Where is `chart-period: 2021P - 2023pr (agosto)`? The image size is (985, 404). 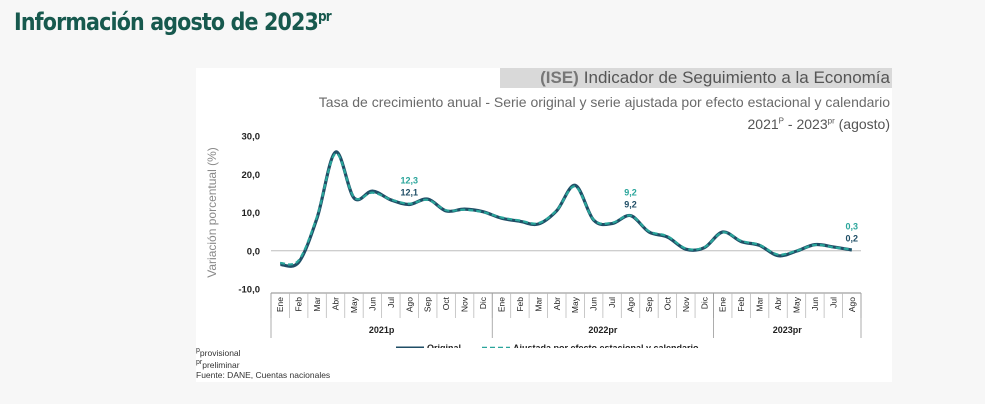 chart-period: 2021P - 2023pr (agosto) is located at coordinates (819, 124).